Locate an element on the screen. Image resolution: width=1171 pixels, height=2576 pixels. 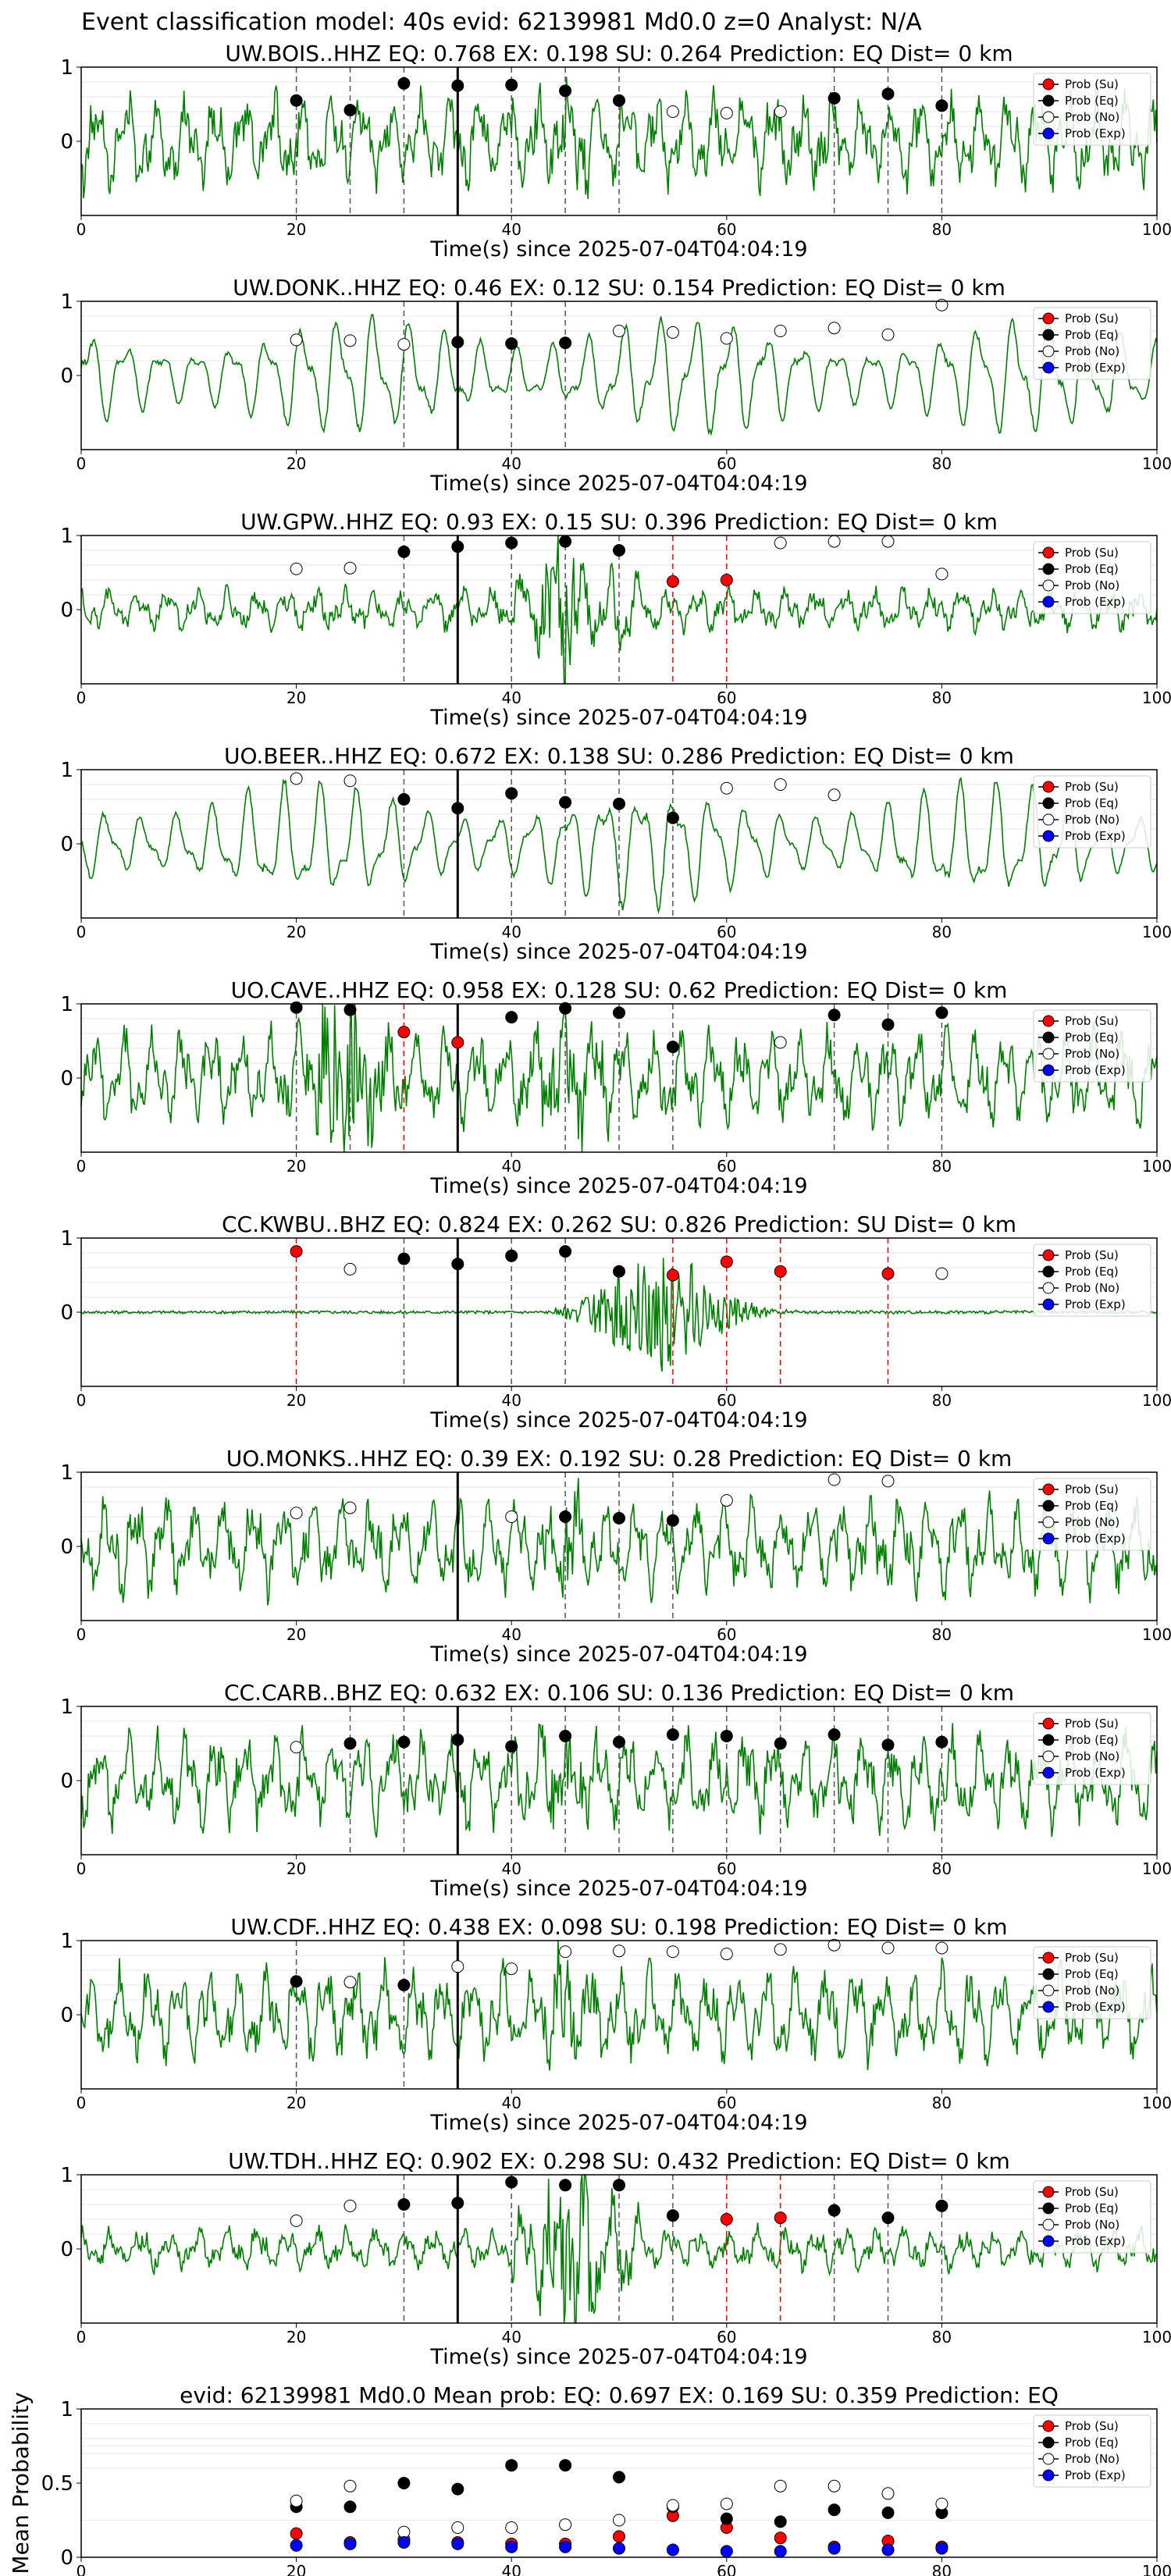
panel-10-legend: Prob (Su) Prob (Eq) Prob (No) Prob (Exp) is located at coordinates (1092, 2451).